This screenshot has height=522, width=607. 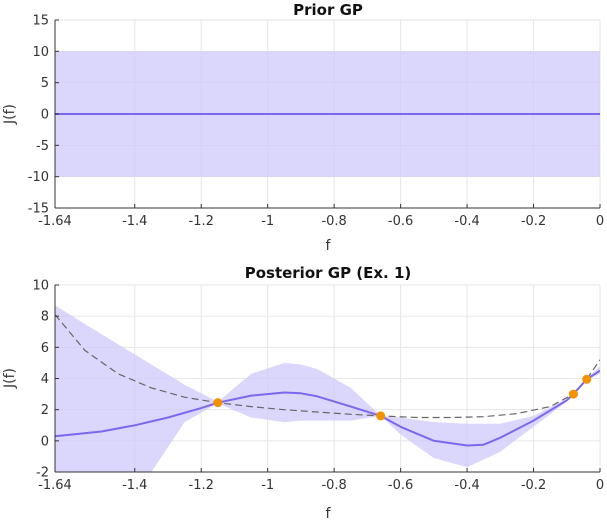 I want to click on y-tick-label: -10, so click(x=38, y=177).